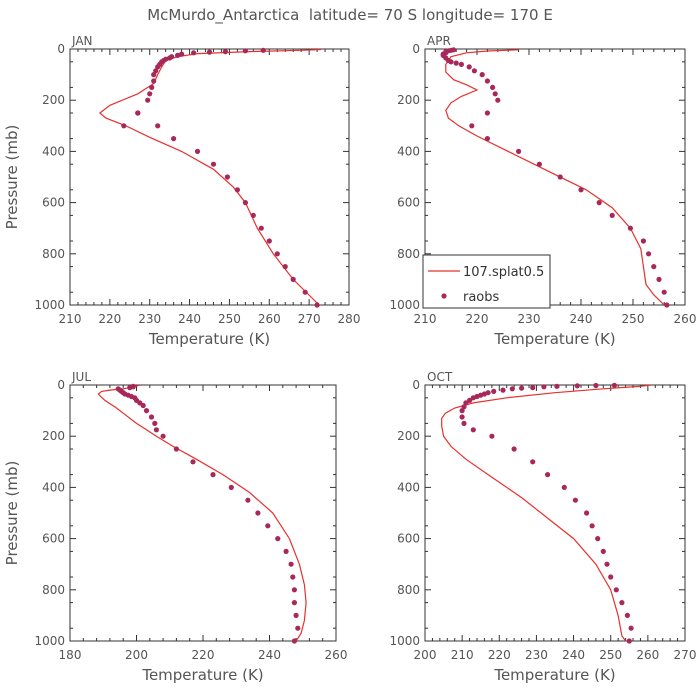  I want to click on panel-title: APR, so click(439, 41).